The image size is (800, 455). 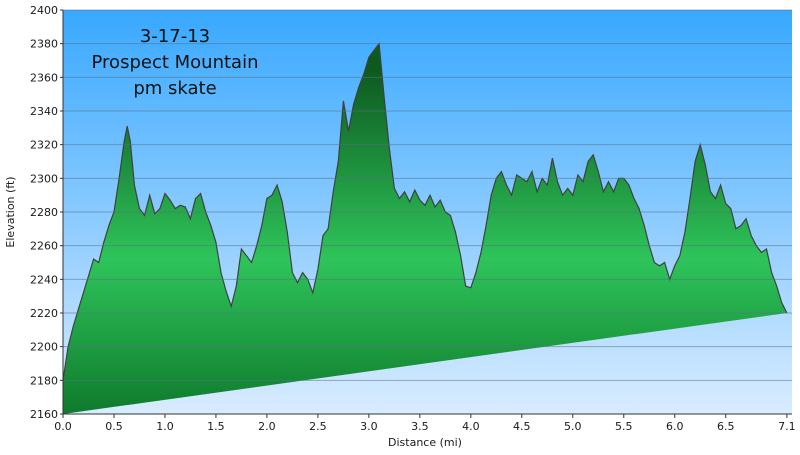 I want to click on x-tick-label: 6.5, so click(x=726, y=426).